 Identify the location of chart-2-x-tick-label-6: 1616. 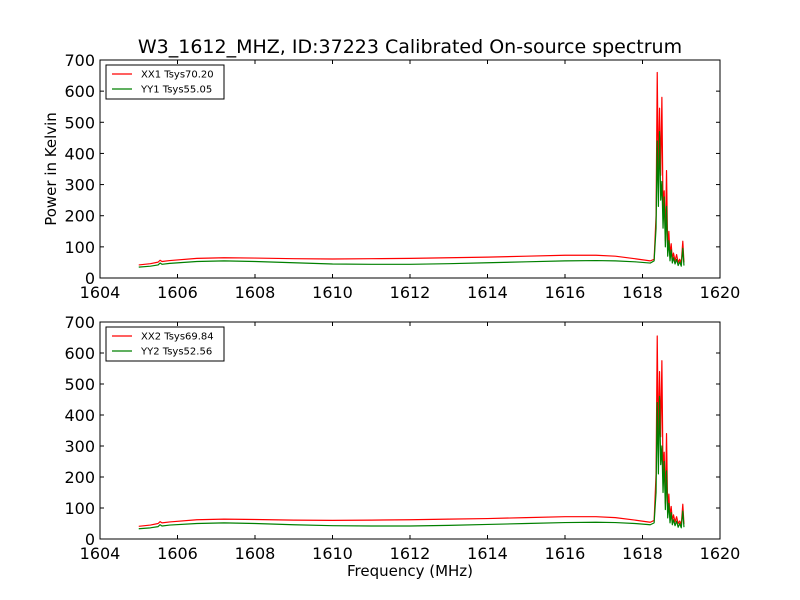
(565, 553).